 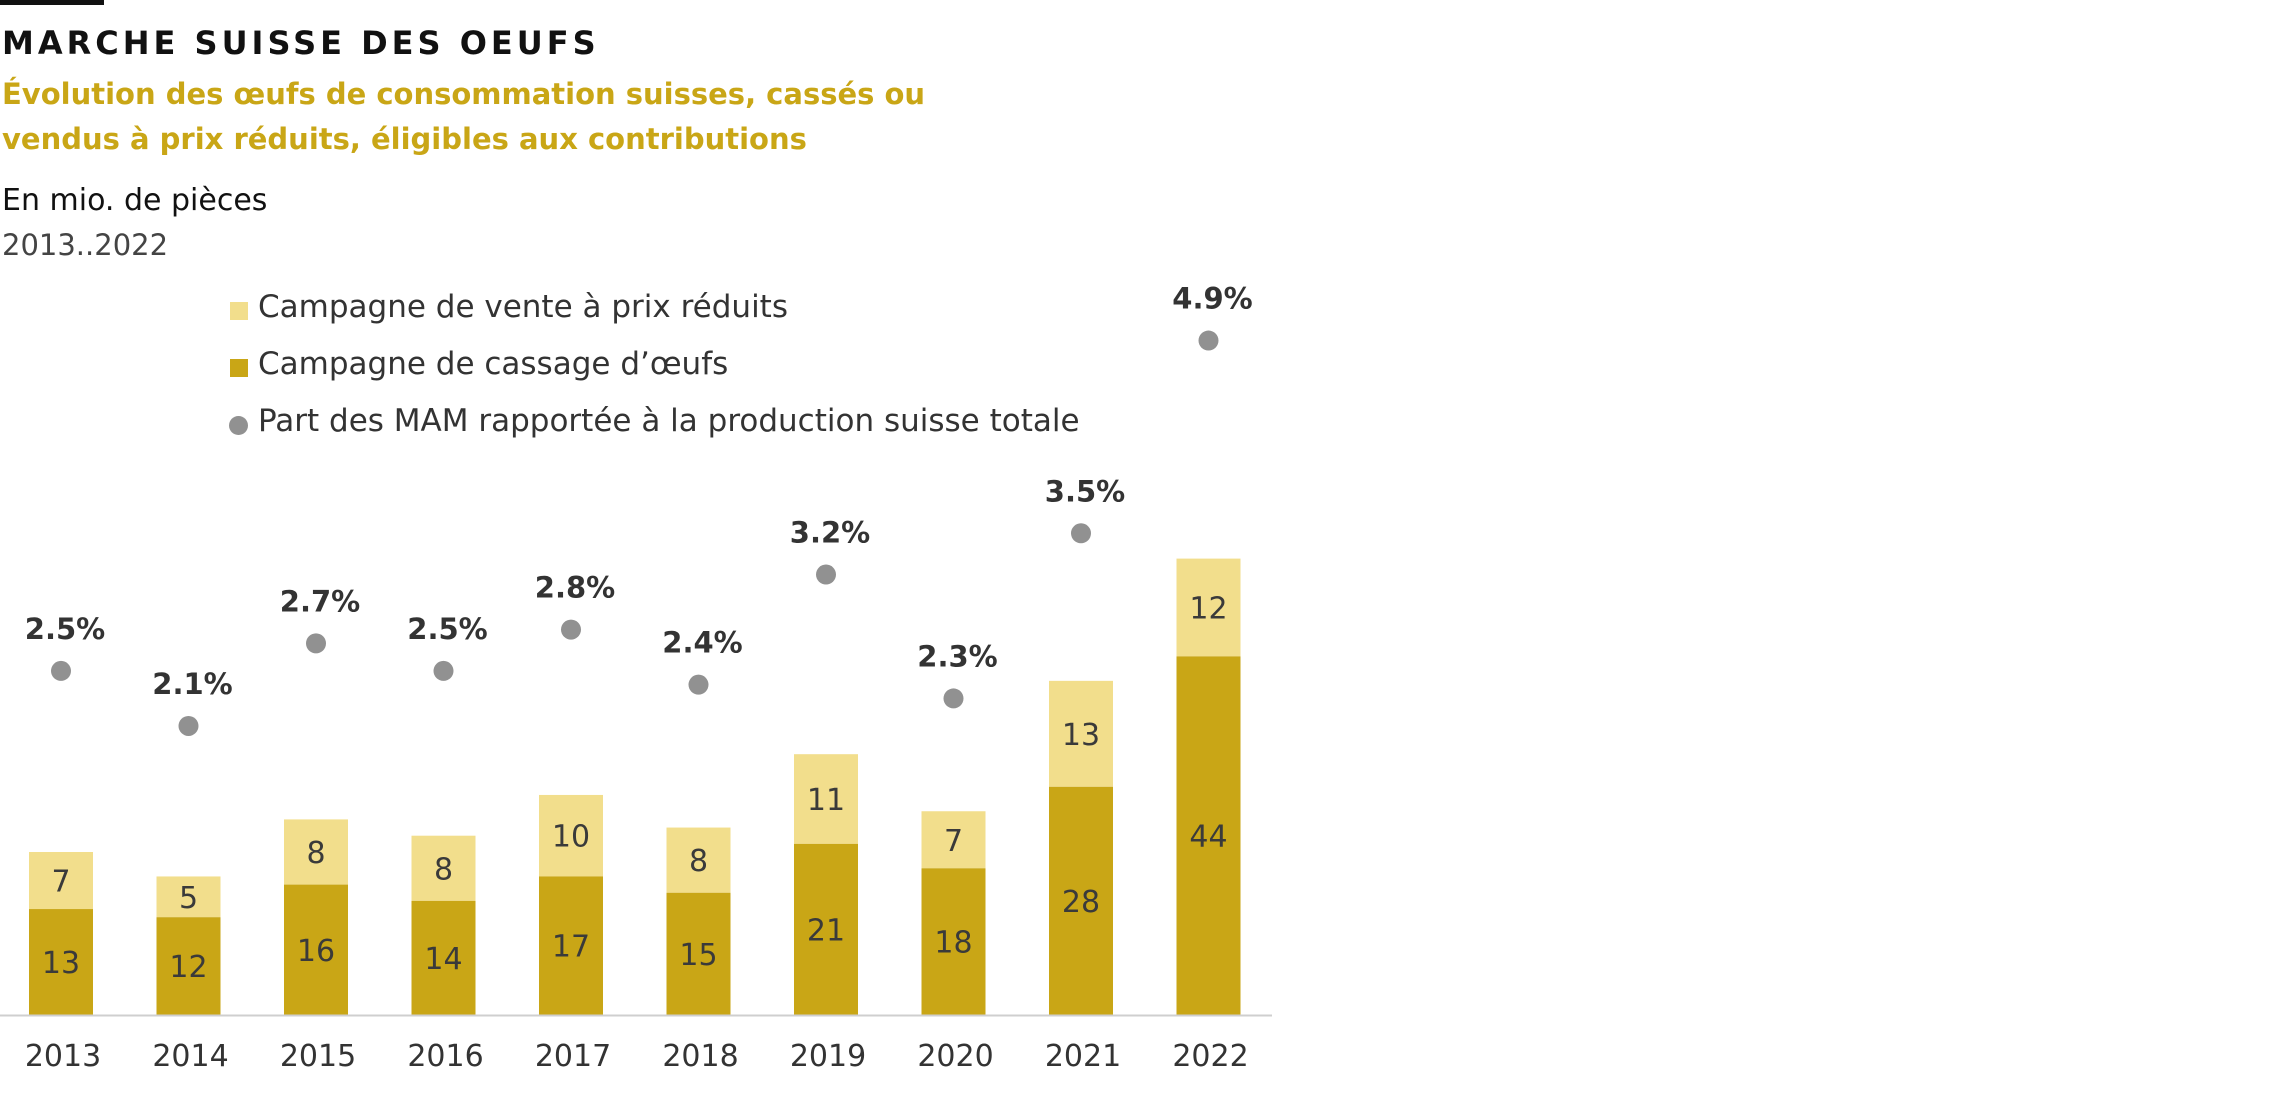 I want to click on bar-reduced-price-2018, so click(x=698, y=860).